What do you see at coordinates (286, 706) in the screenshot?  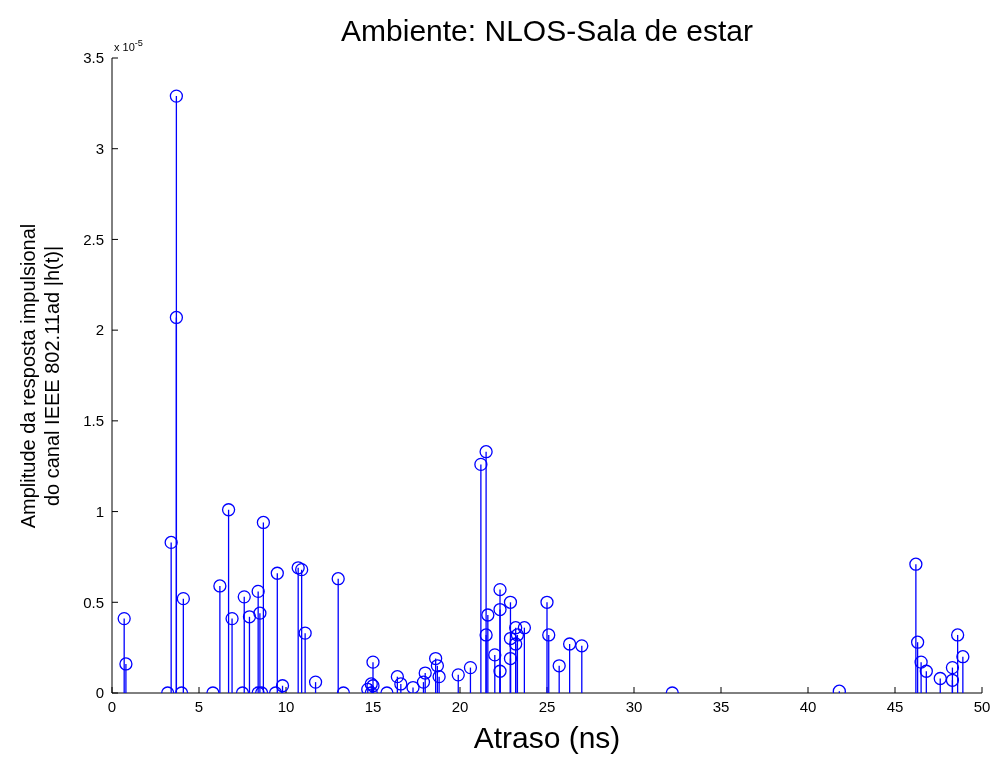 I see `x-tick-label: 10` at bounding box center [286, 706].